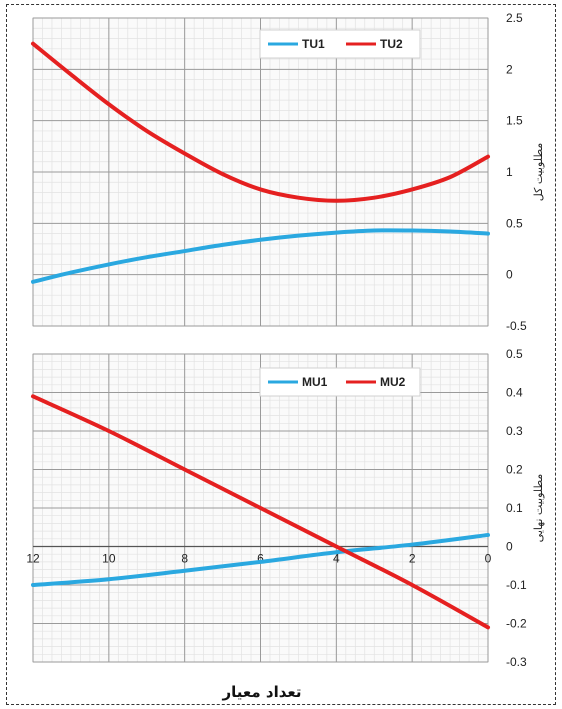  I want to click on y-tick-label: 1.5, so click(514, 121).